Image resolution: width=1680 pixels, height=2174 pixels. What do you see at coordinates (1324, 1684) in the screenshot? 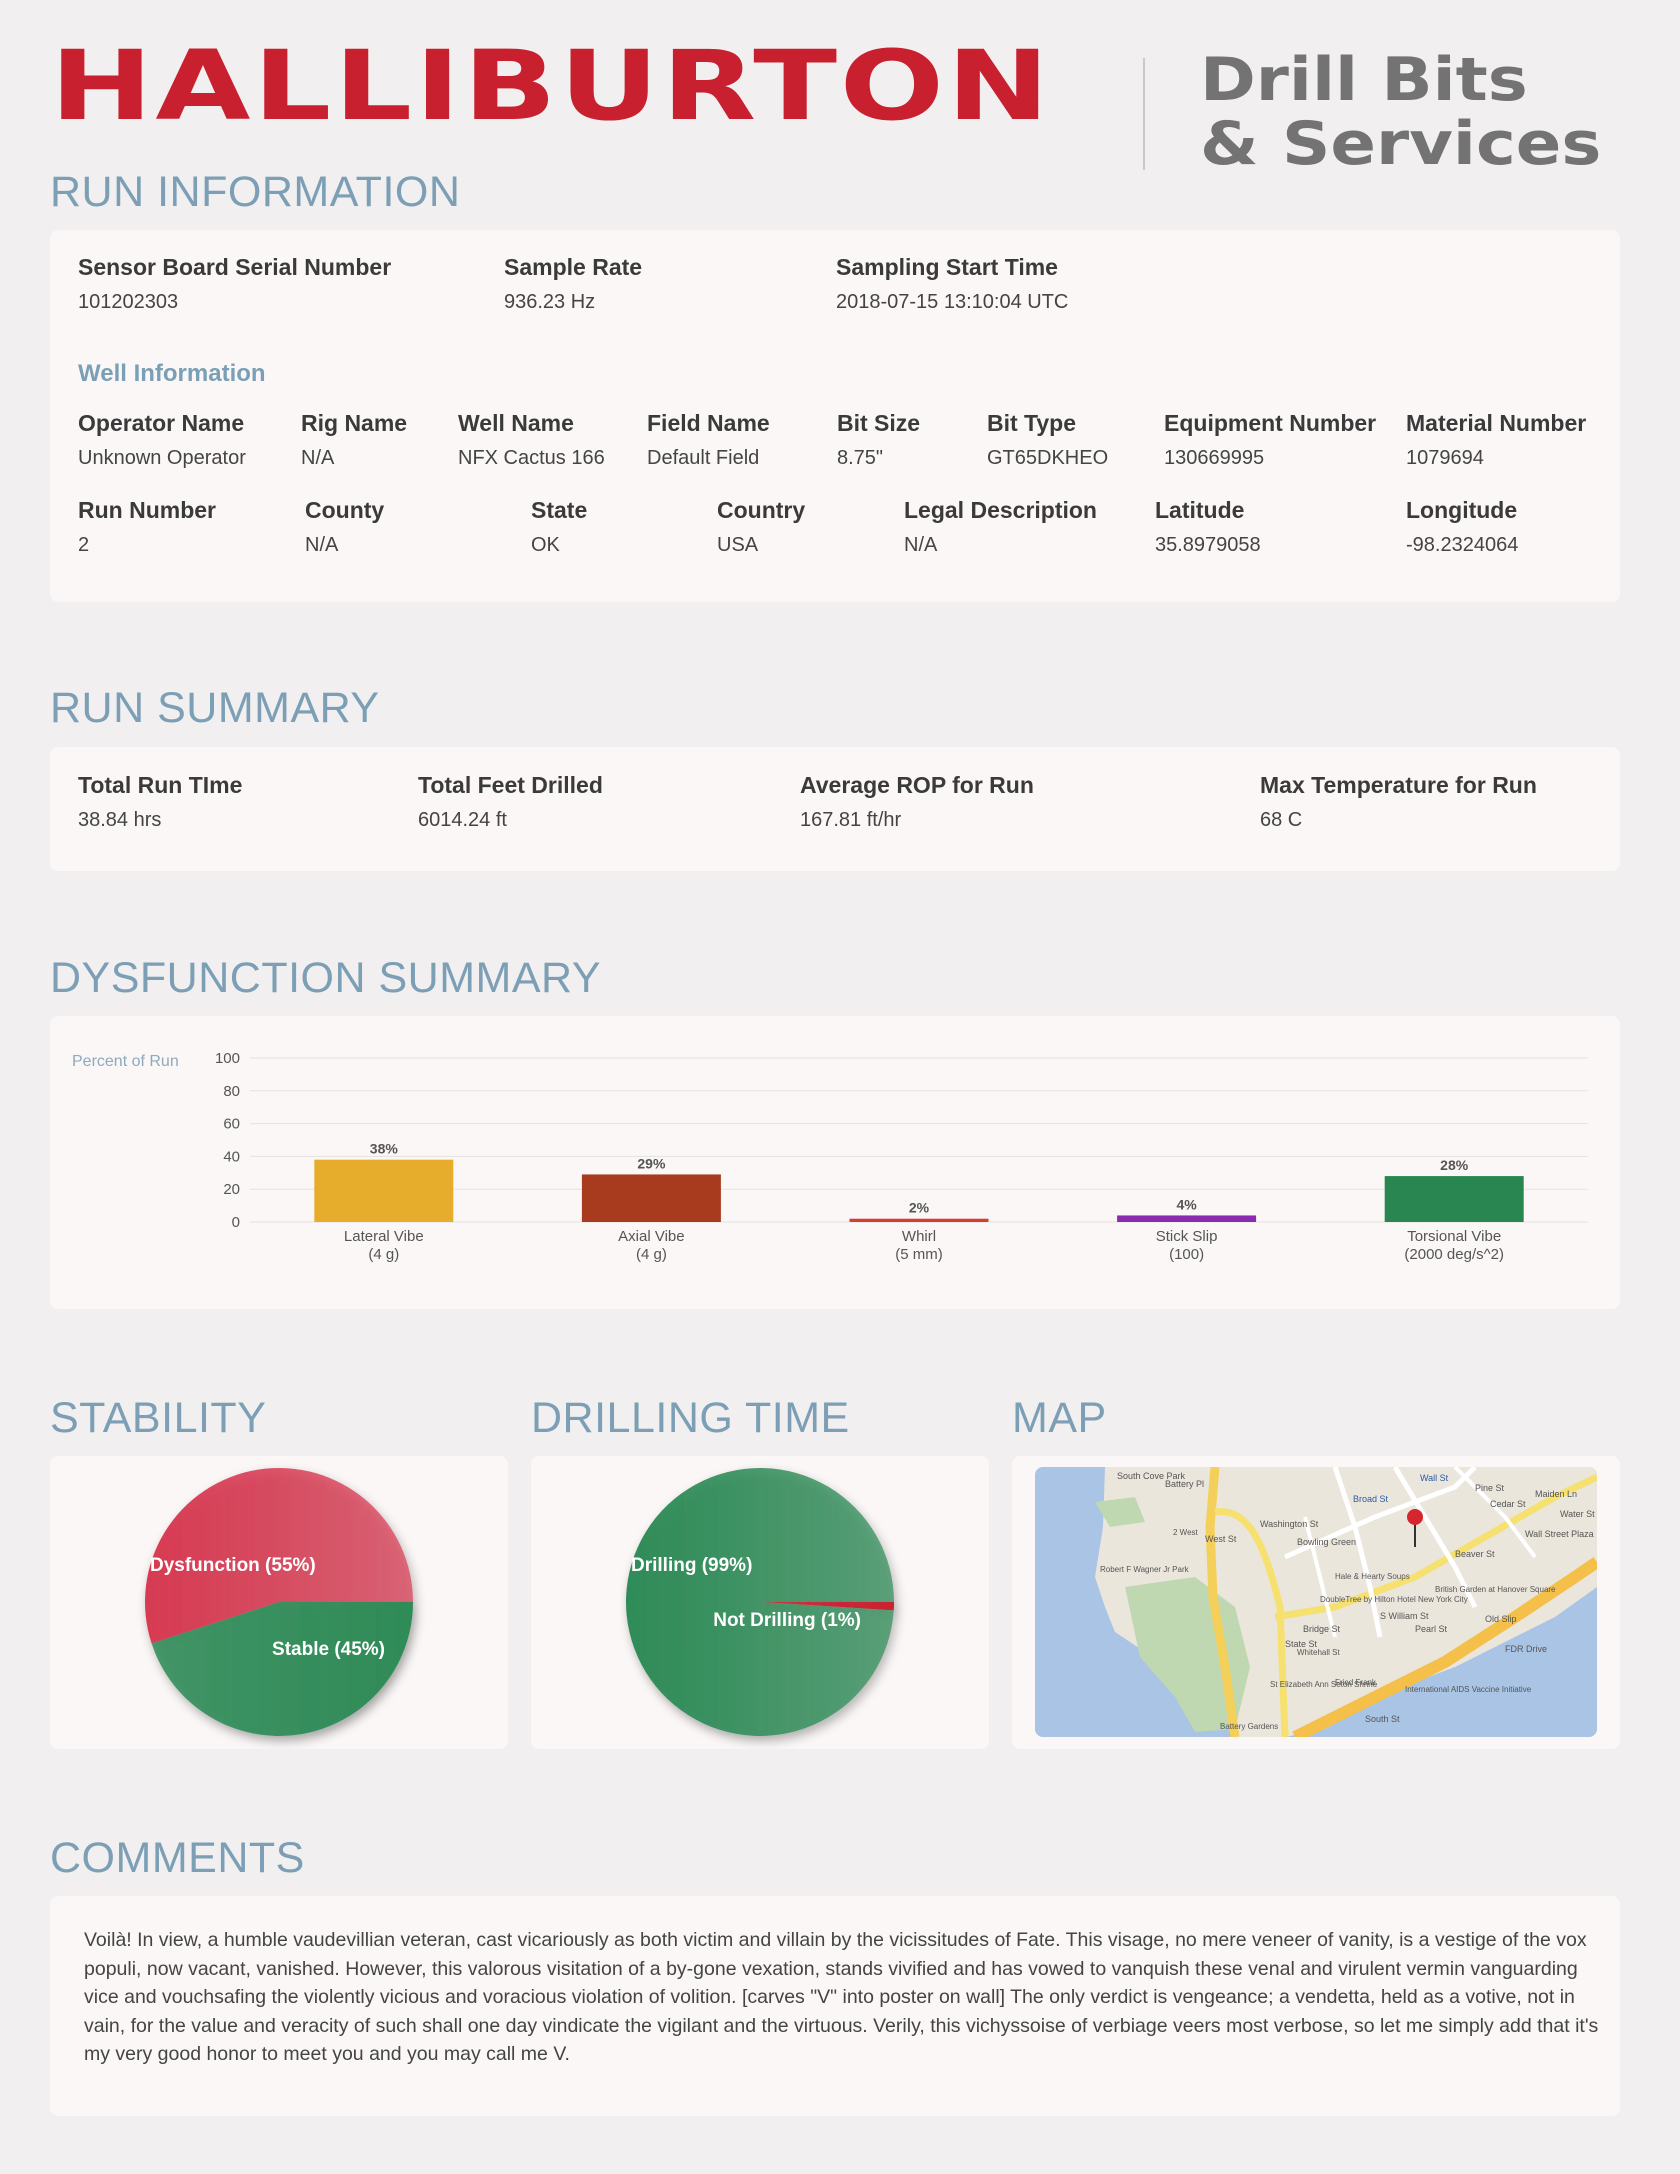
I see `map-label: St Elizabeth Ann Seton Shrine` at bounding box center [1324, 1684].